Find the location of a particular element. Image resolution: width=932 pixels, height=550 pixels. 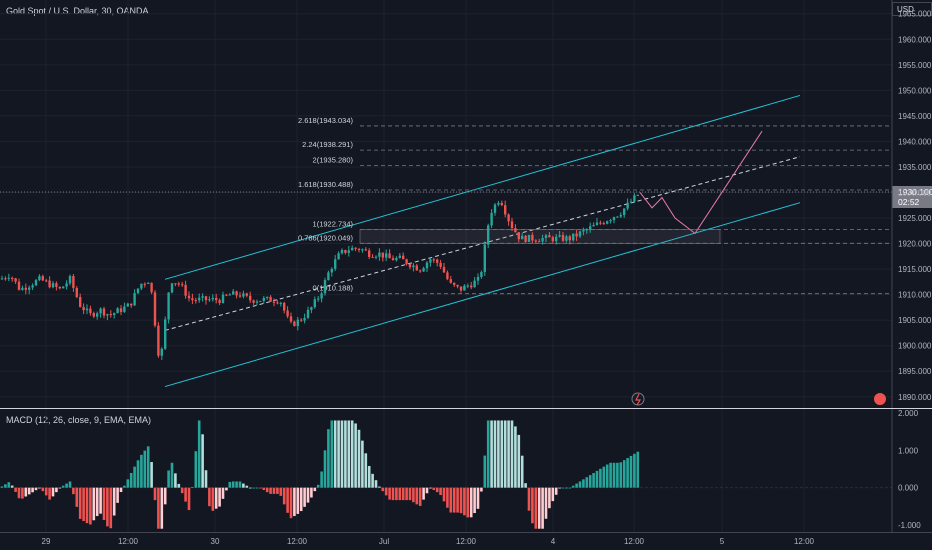

price-tick: 1915.000 is located at coordinates (915, 269).